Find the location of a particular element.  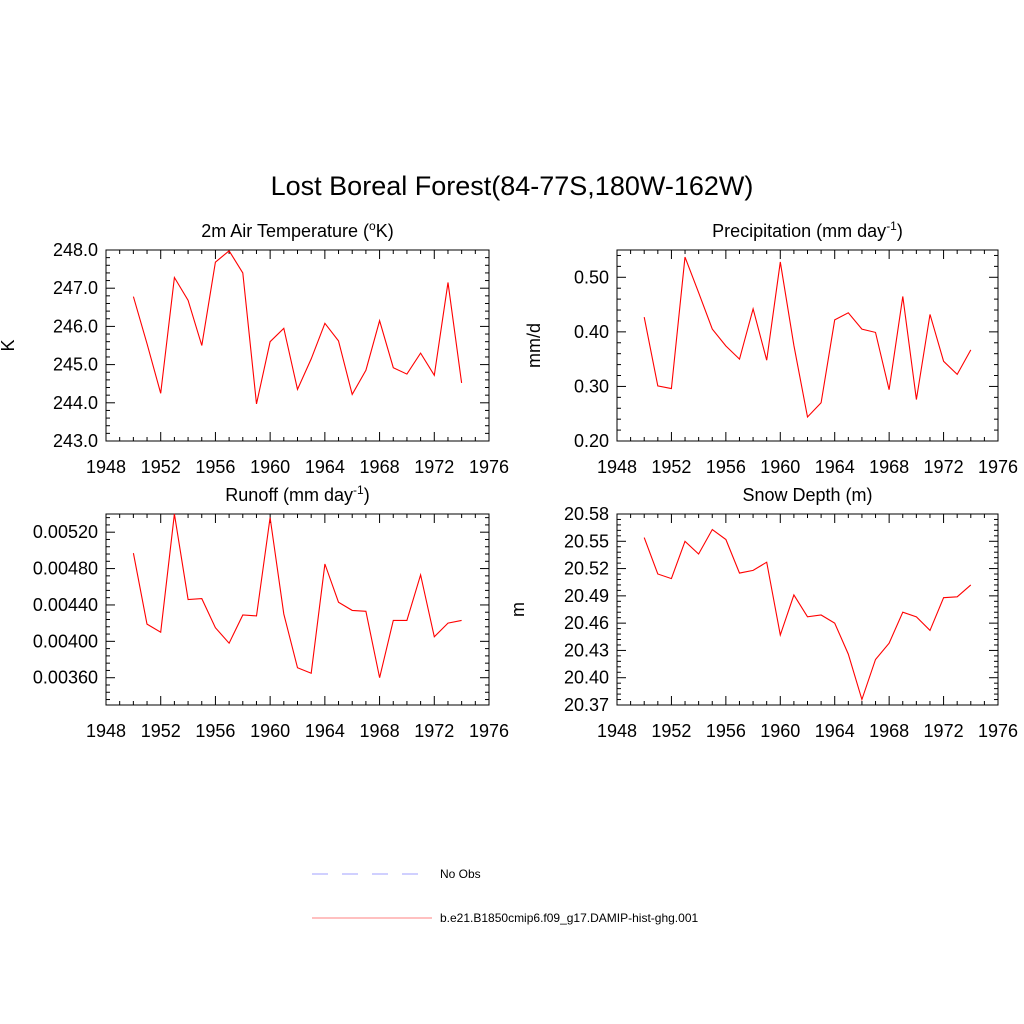

y-tick-label: 20.55 is located at coordinates (586, 541).